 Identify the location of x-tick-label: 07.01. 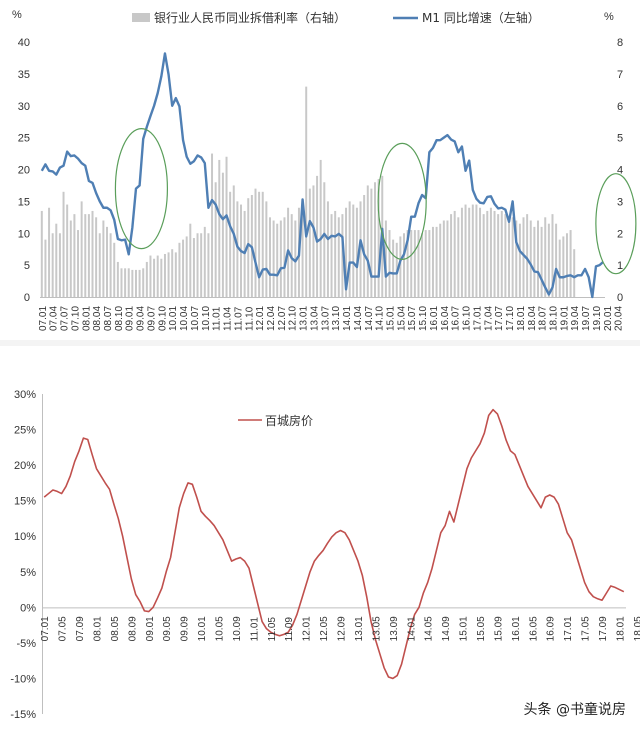
(43, 318).